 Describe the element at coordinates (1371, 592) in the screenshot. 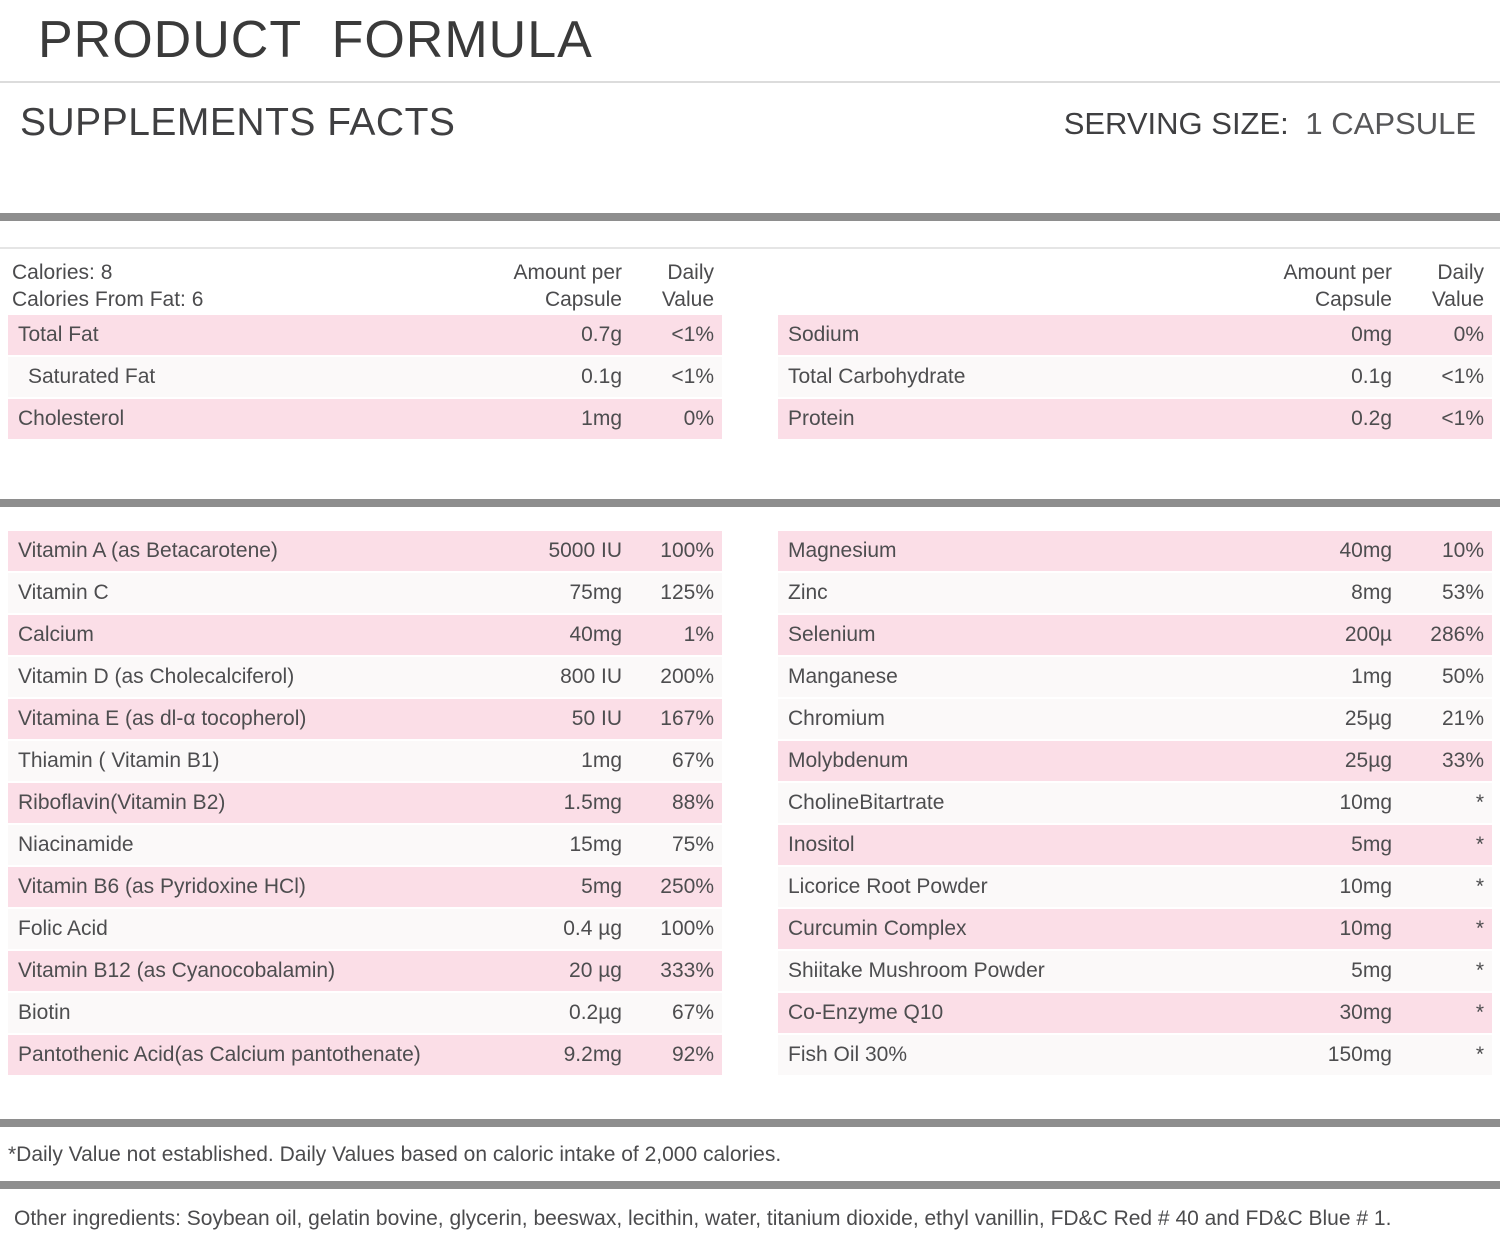

I see `nutrient-amount: 8mg` at that location.